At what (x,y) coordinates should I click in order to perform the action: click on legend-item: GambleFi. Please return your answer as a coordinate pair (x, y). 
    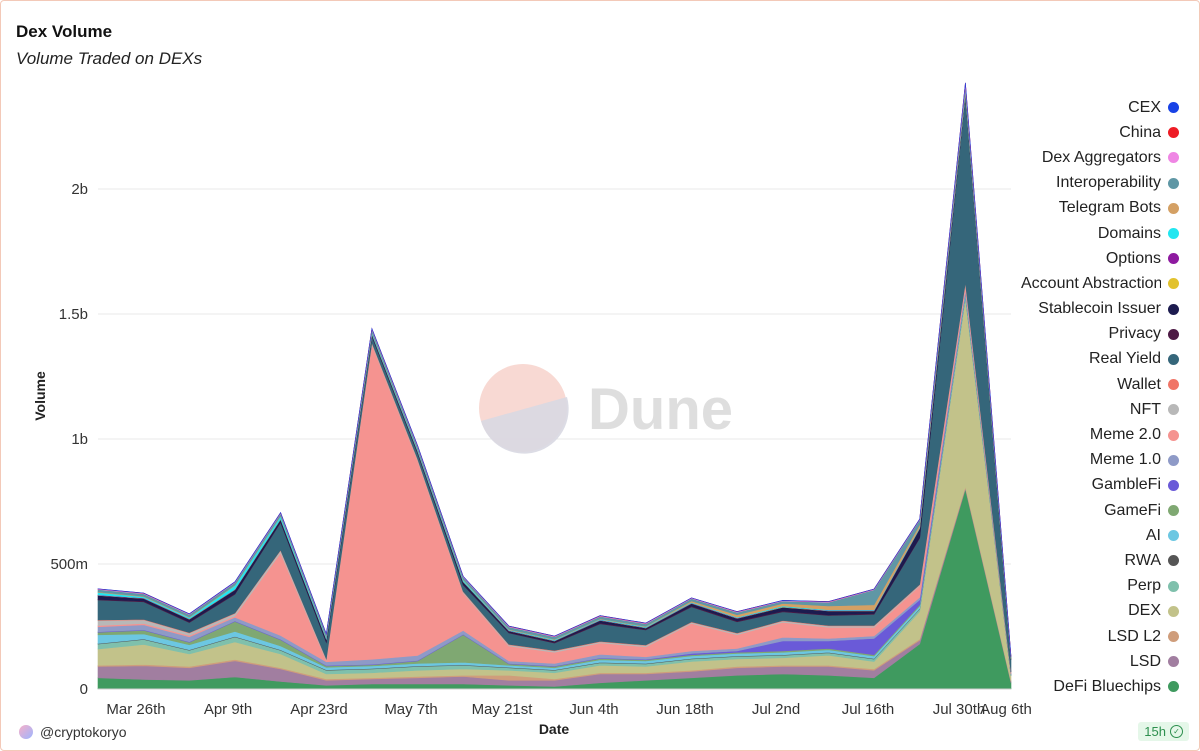
    Looking at the image, I should click on (1079, 485).